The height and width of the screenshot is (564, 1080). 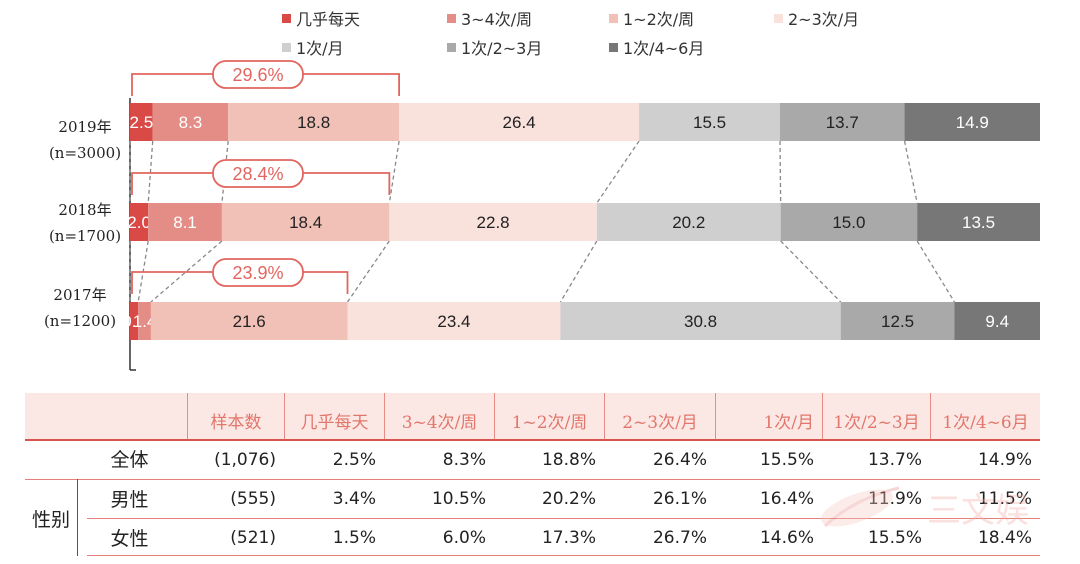 I want to click on table-cell: 26.4%, so click(x=679, y=460).